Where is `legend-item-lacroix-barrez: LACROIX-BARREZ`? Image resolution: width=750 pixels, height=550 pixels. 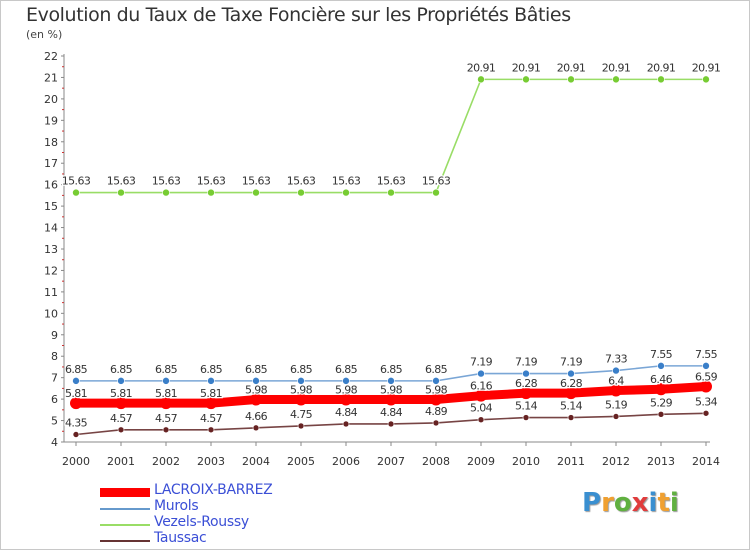
legend-item-lacroix-barrez: LACROIX-BARREZ is located at coordinates (228, 491).